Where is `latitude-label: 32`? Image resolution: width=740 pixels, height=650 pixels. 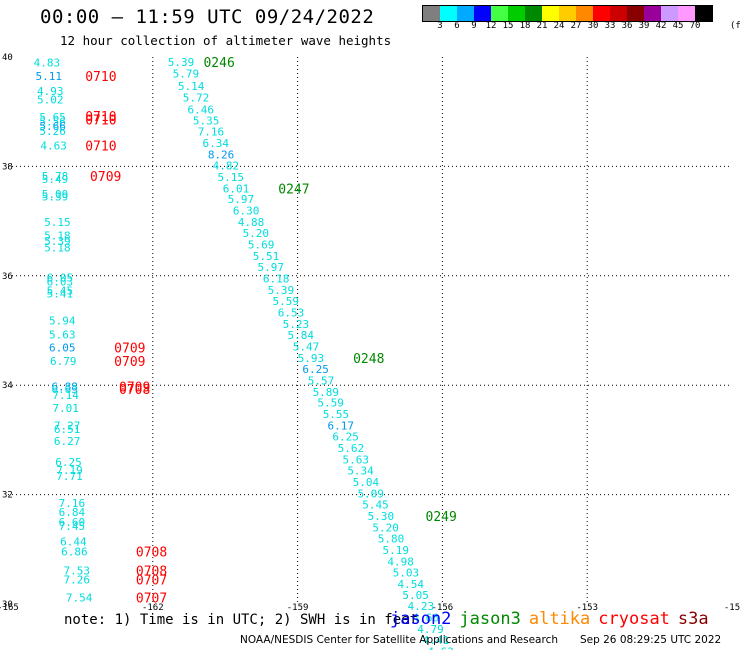 latitude-label: 32 is located at coordinates (7, 496).